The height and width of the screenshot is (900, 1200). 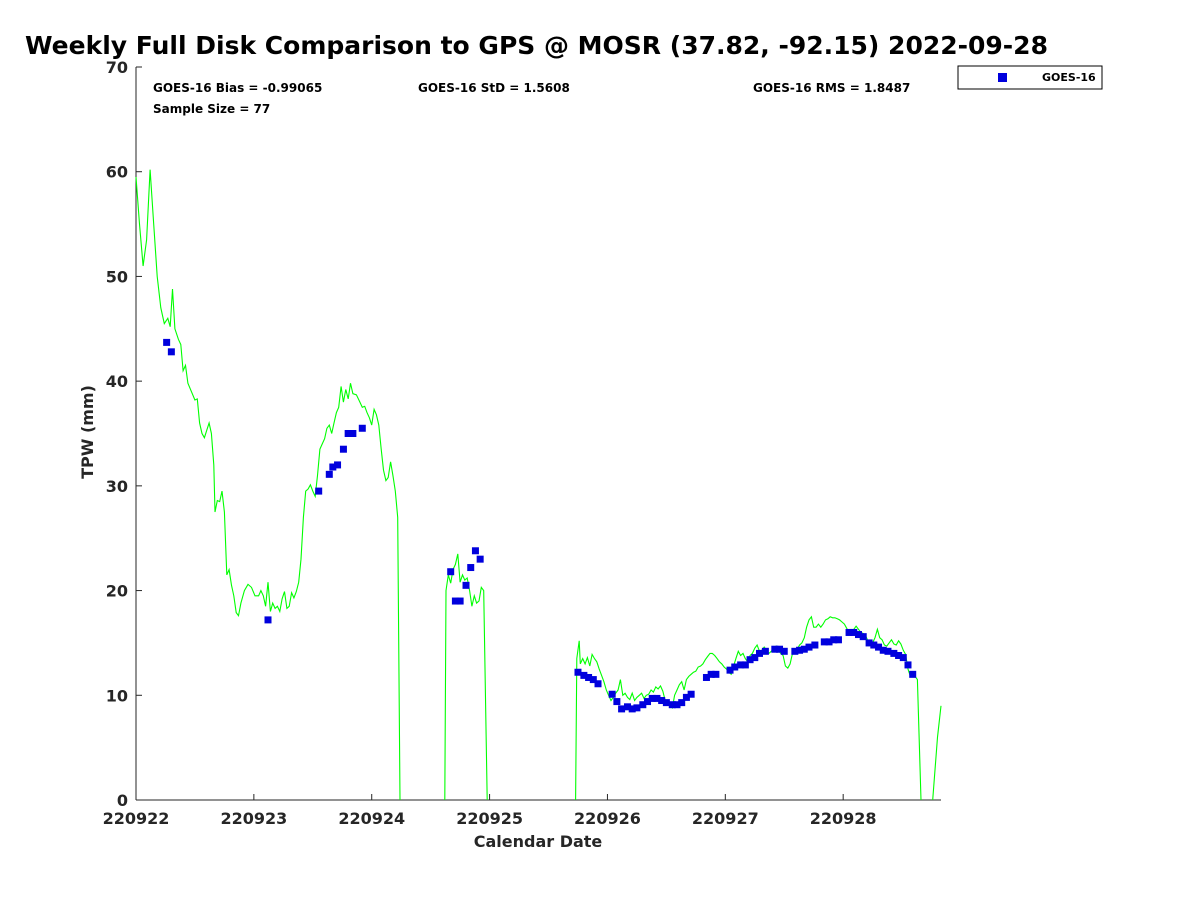 I want to click on y-tick-label: 40, so click(x=117, y=381).